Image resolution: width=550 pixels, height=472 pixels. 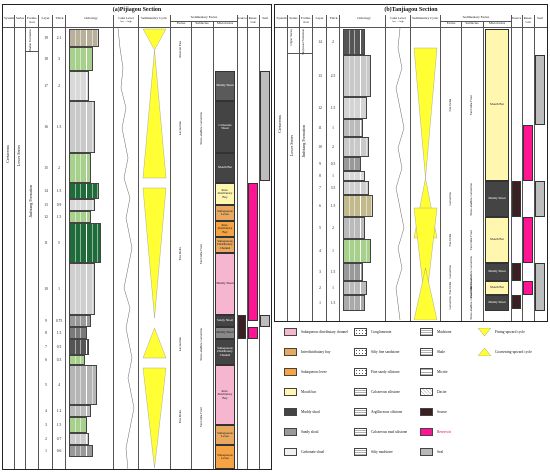 I want to click on hdr-source: Source, so click(x=516, y=18).